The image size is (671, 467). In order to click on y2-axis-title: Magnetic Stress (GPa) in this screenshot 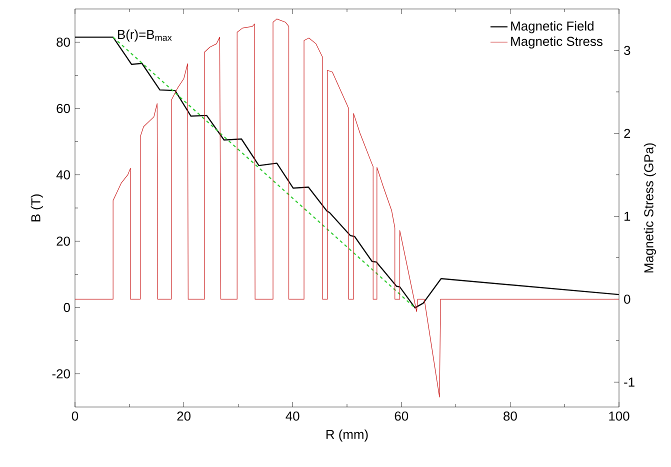, I will do `click(650, 207)`.